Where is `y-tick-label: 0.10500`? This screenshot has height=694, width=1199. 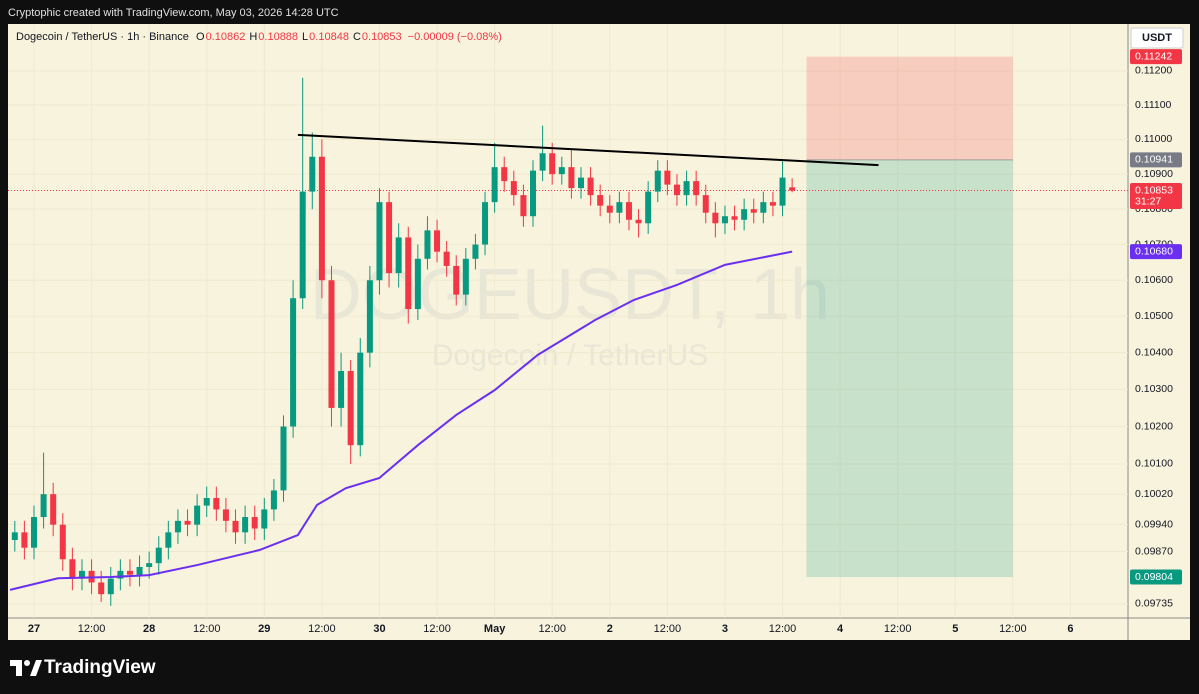 y-tick-label: 0.10500 is located at coordinates (1154, 316).